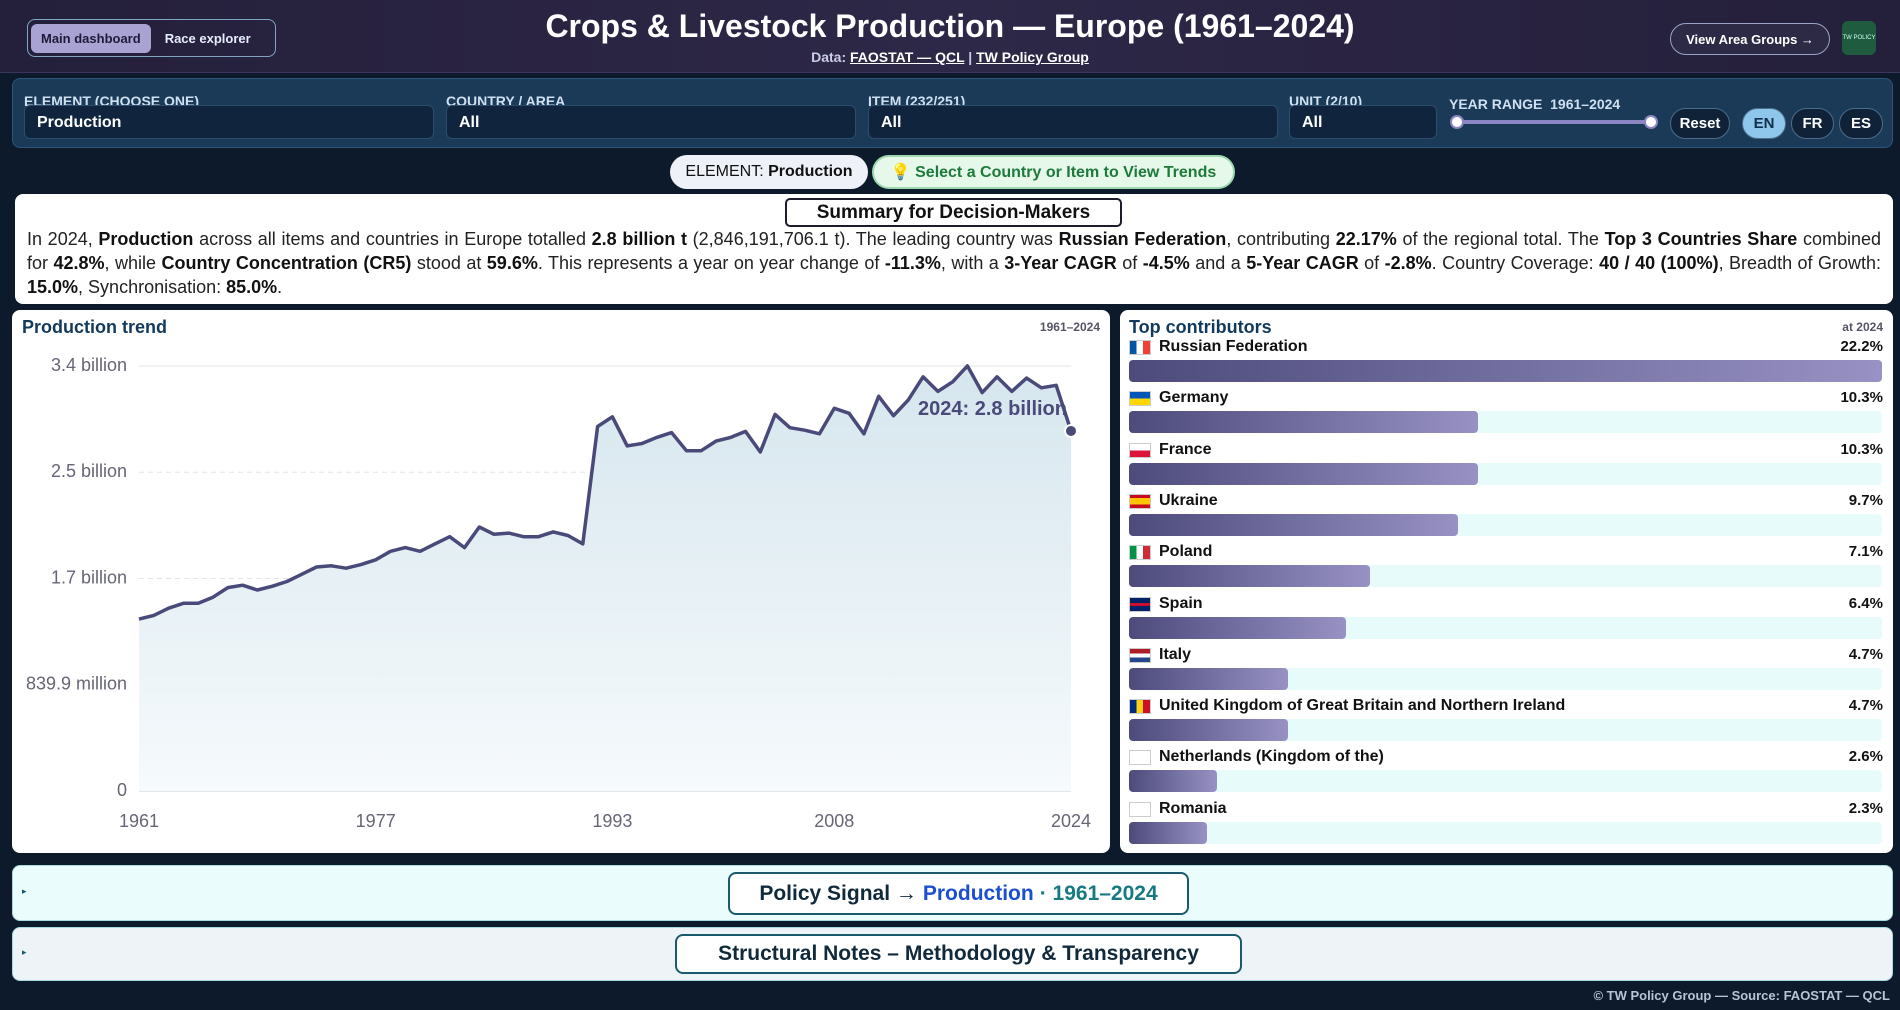 Image resolution: width=1900 pixels, height=1010 pixels. What do you see at coordinates (91, 38) in the screenshot?
I see `tab: Main dashboard` at bounding box center [91, 38].